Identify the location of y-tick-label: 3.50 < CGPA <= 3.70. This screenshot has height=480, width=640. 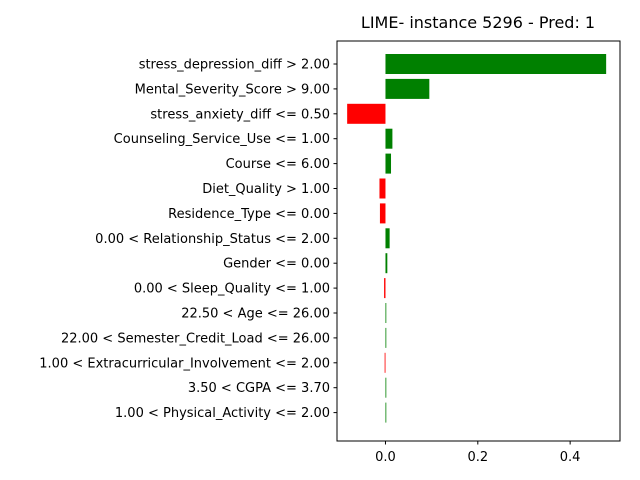
(259, 388).